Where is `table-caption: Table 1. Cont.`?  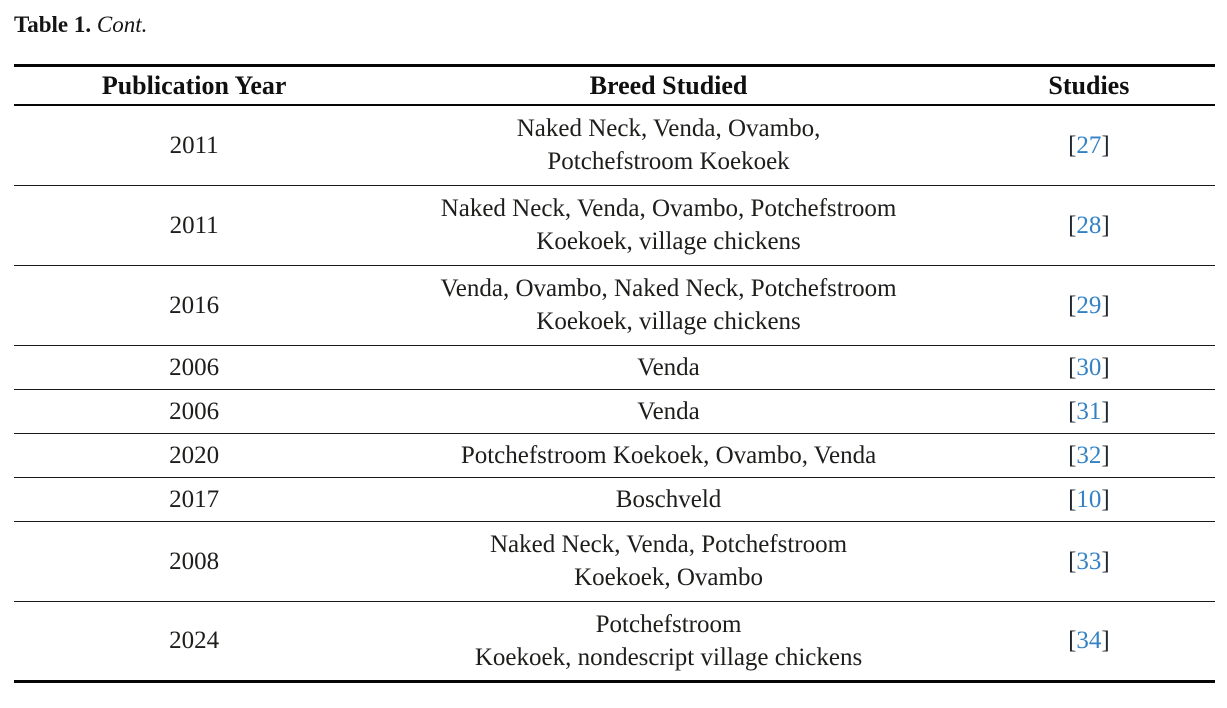 table-caption: Table 1. Cont. is located at coordinates (614, 25).